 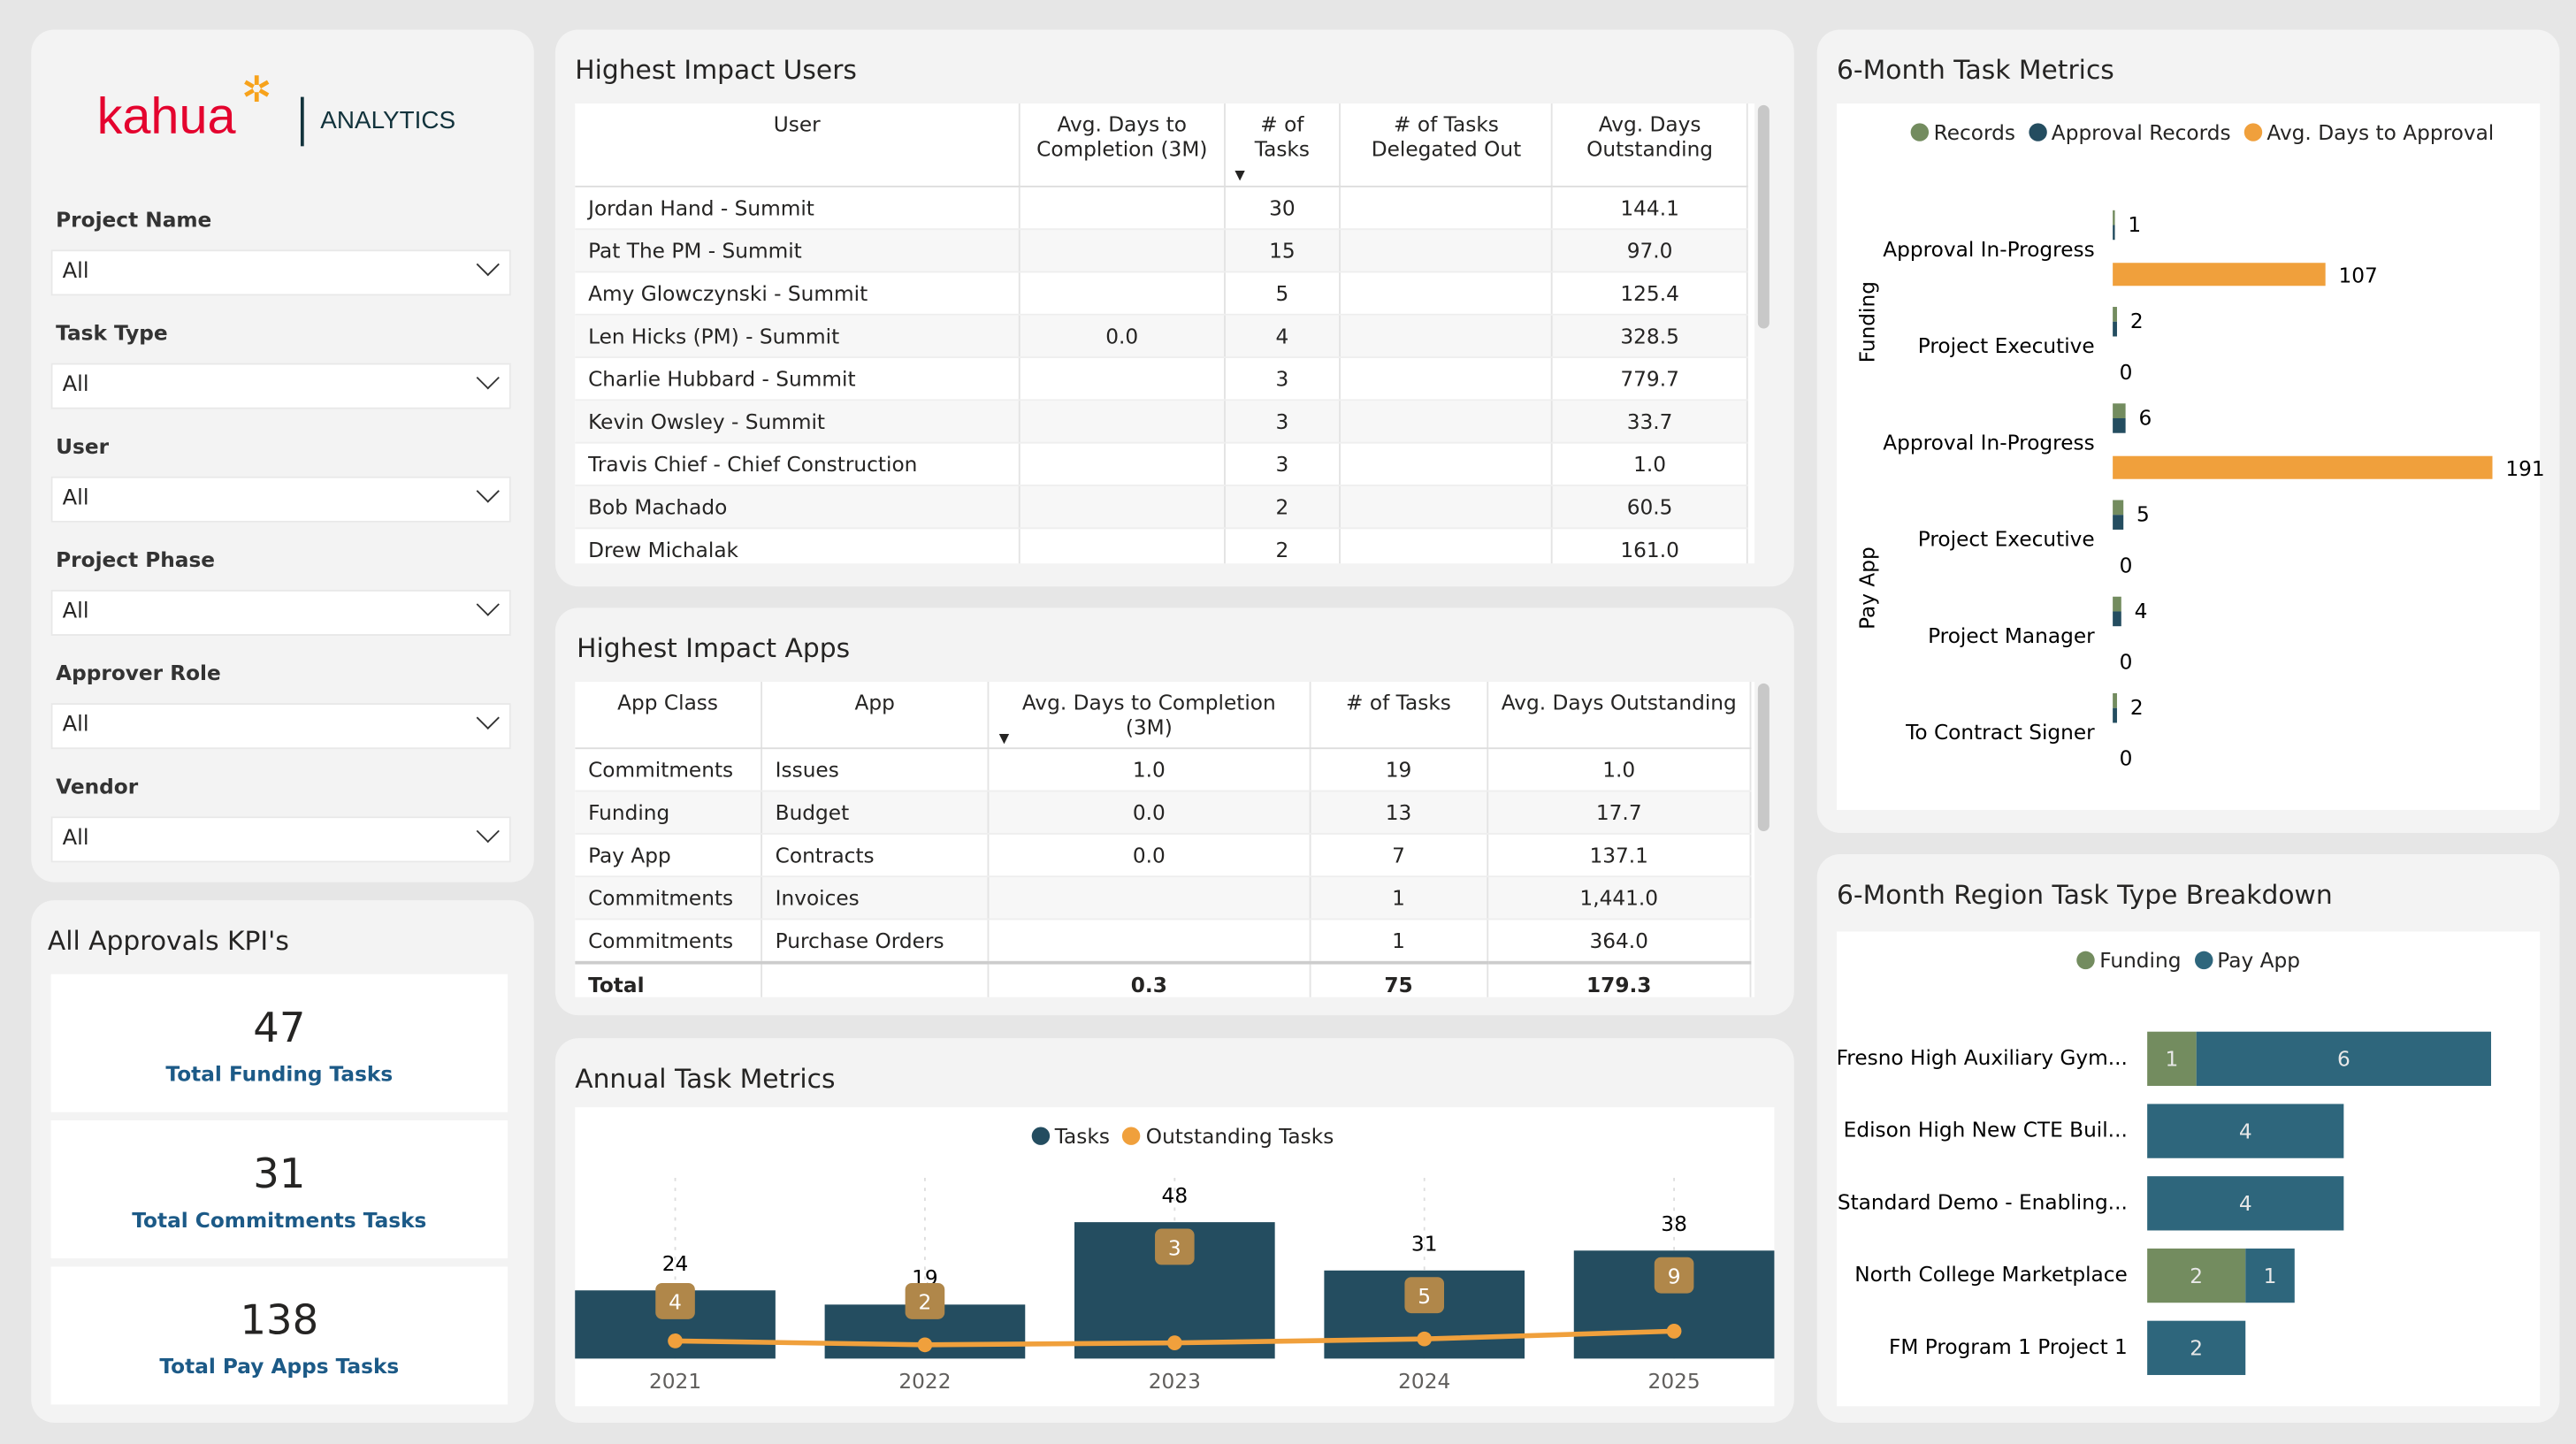 What do you see at coordinates (1163, 978) in the screenshot?
I see `total-row: Total 0.3 75 179.3` at bounding box center [1163, 978].